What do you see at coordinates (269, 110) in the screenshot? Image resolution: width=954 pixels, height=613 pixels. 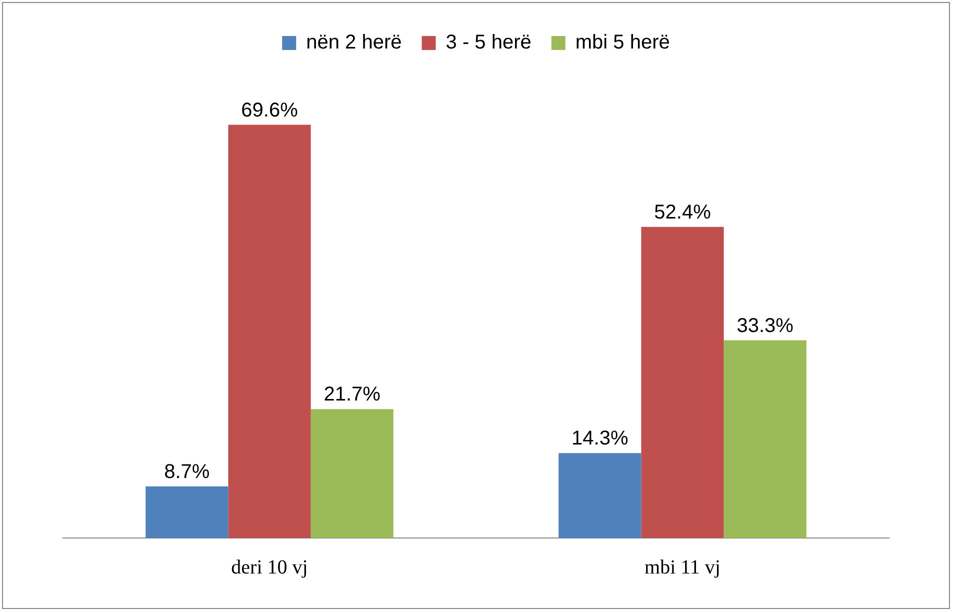 I see `data-label: 69.6%` at bounding box center [269, 110].